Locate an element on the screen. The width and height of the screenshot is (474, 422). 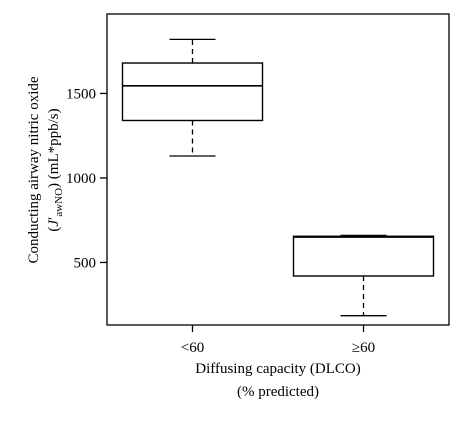
x-axis-title-line1: Diffusing capacity (DLCO) is located at coordinates (278, 369).